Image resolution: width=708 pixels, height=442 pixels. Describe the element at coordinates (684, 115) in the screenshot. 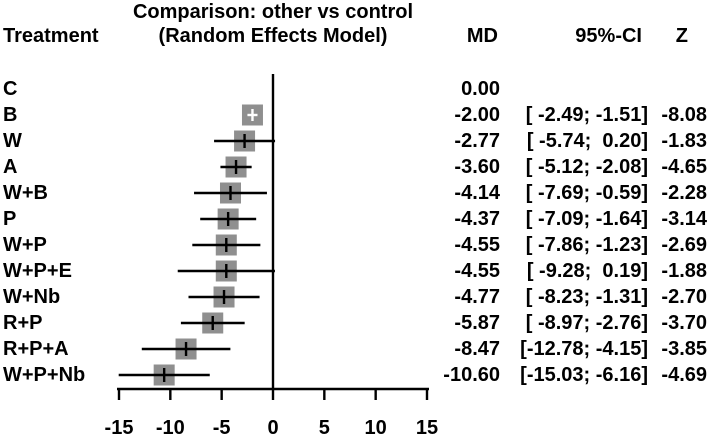

I see `z-value: -8.08` at that location.